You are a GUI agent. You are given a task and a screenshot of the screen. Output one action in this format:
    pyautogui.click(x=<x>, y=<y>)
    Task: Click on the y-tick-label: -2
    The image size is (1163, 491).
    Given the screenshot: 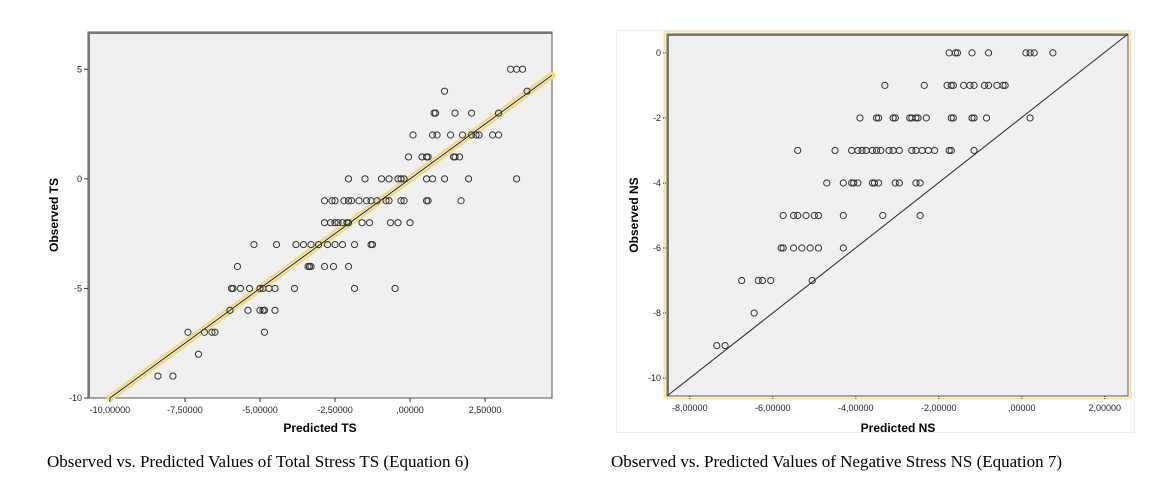 What is the action you would take?
    pyautogui.click(x=657, y=118)
    